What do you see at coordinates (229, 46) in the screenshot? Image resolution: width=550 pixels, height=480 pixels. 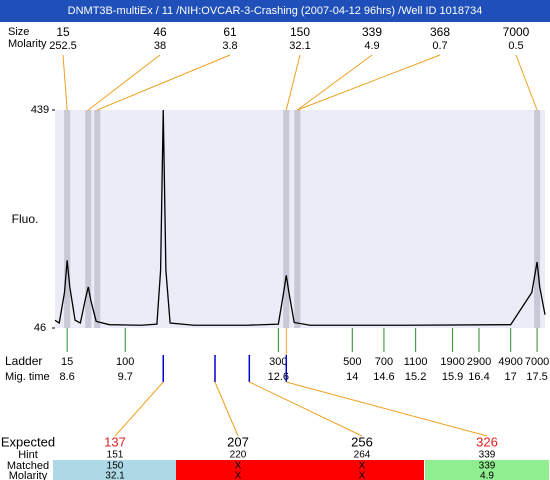 I see `peak-molarity: 3.8` at bounding box center [229, 46].